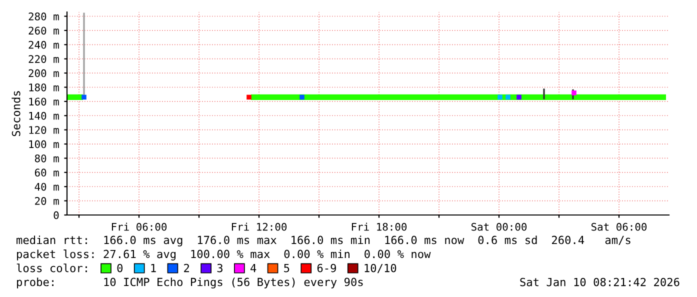 This screenshot has height=297, width=697. I want to click on y-tick-label: 180 m, so click(44, 87).